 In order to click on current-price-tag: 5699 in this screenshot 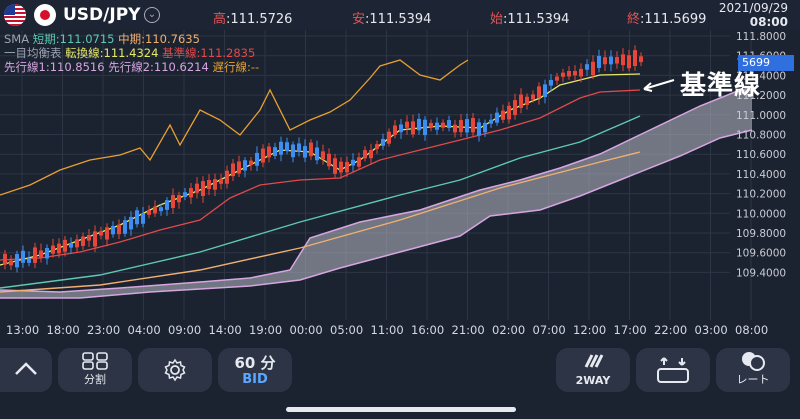, I will do `click(766, 63)`.